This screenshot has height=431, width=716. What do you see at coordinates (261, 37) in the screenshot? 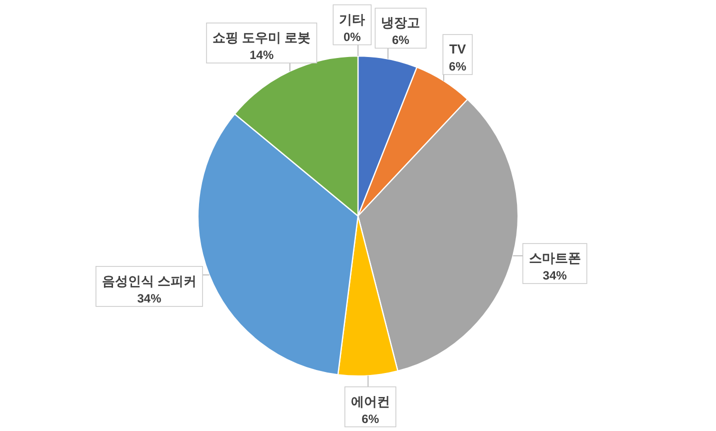
I see `slice-label: 쇼핑 도우미 로봇` at bounding box center [261, 37].